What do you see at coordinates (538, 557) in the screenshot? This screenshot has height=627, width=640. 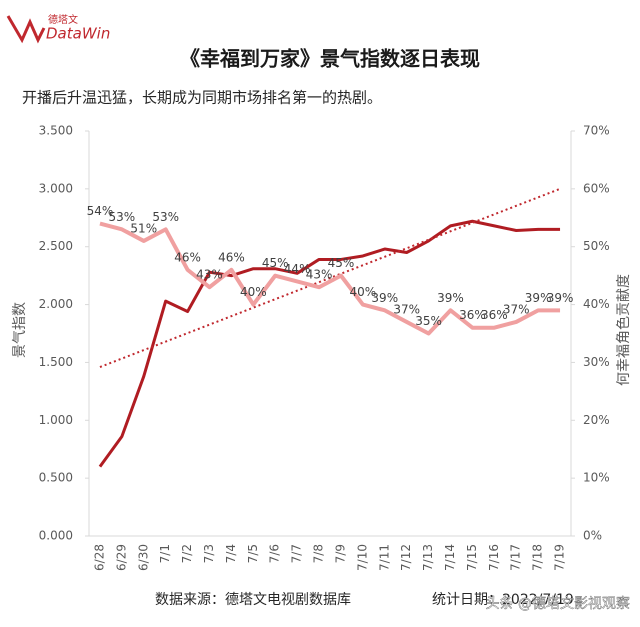 I see `x-tick-label: 7/18` at bounding box center [538, 557].